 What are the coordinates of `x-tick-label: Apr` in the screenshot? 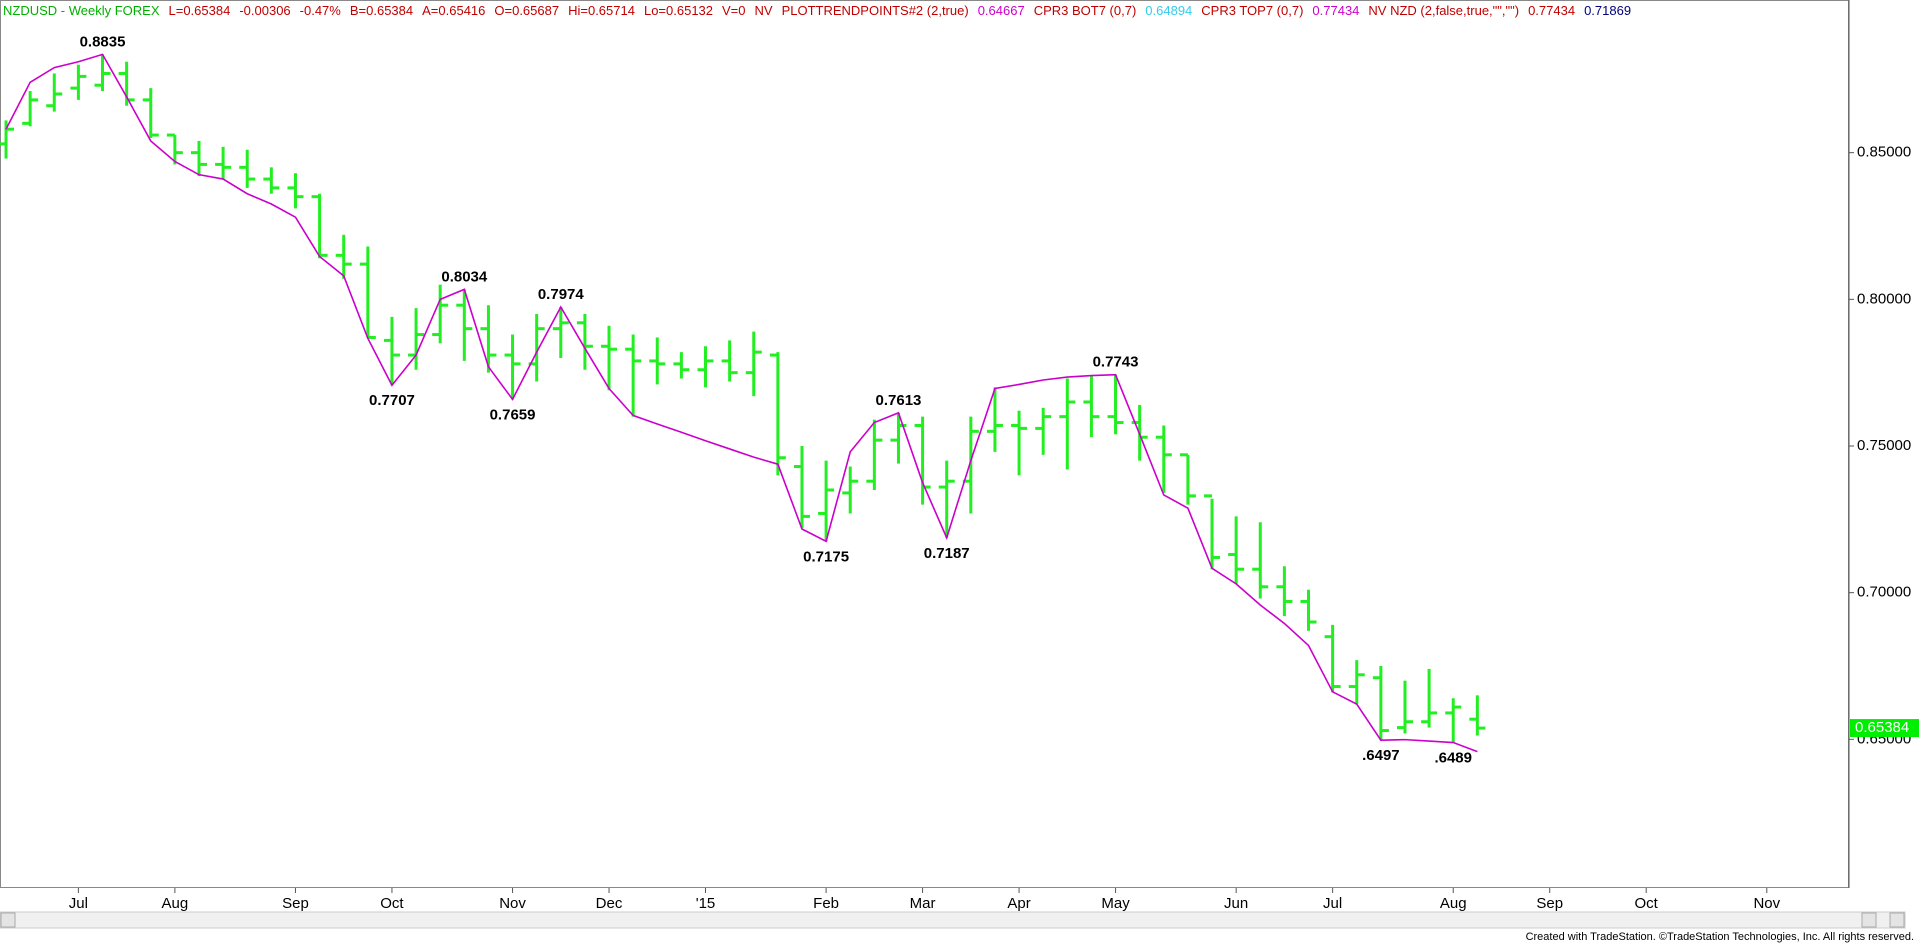 It's located at (1018, 903).